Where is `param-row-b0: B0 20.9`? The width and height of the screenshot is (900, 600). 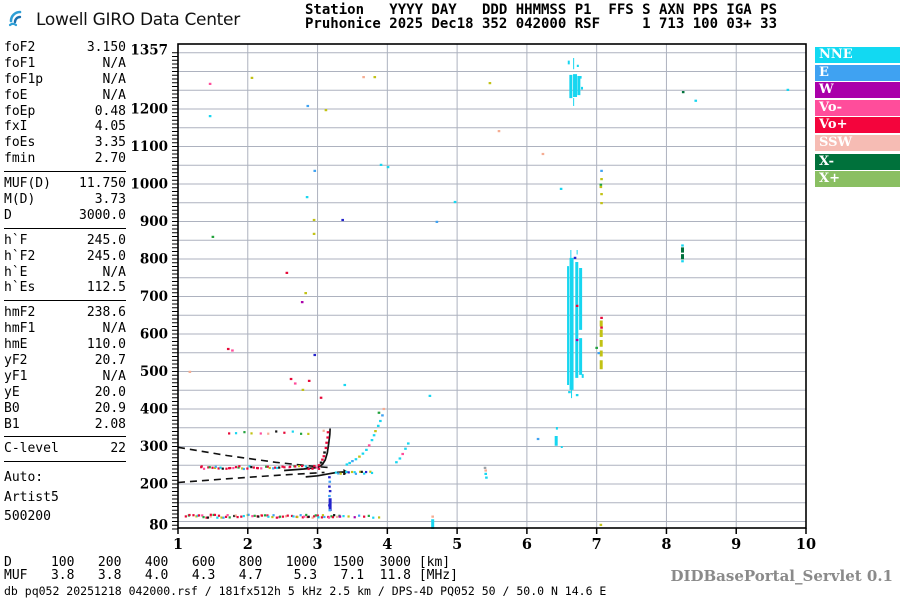
param-row-b0: B0 20.9 is located at coordinates (65, 408).